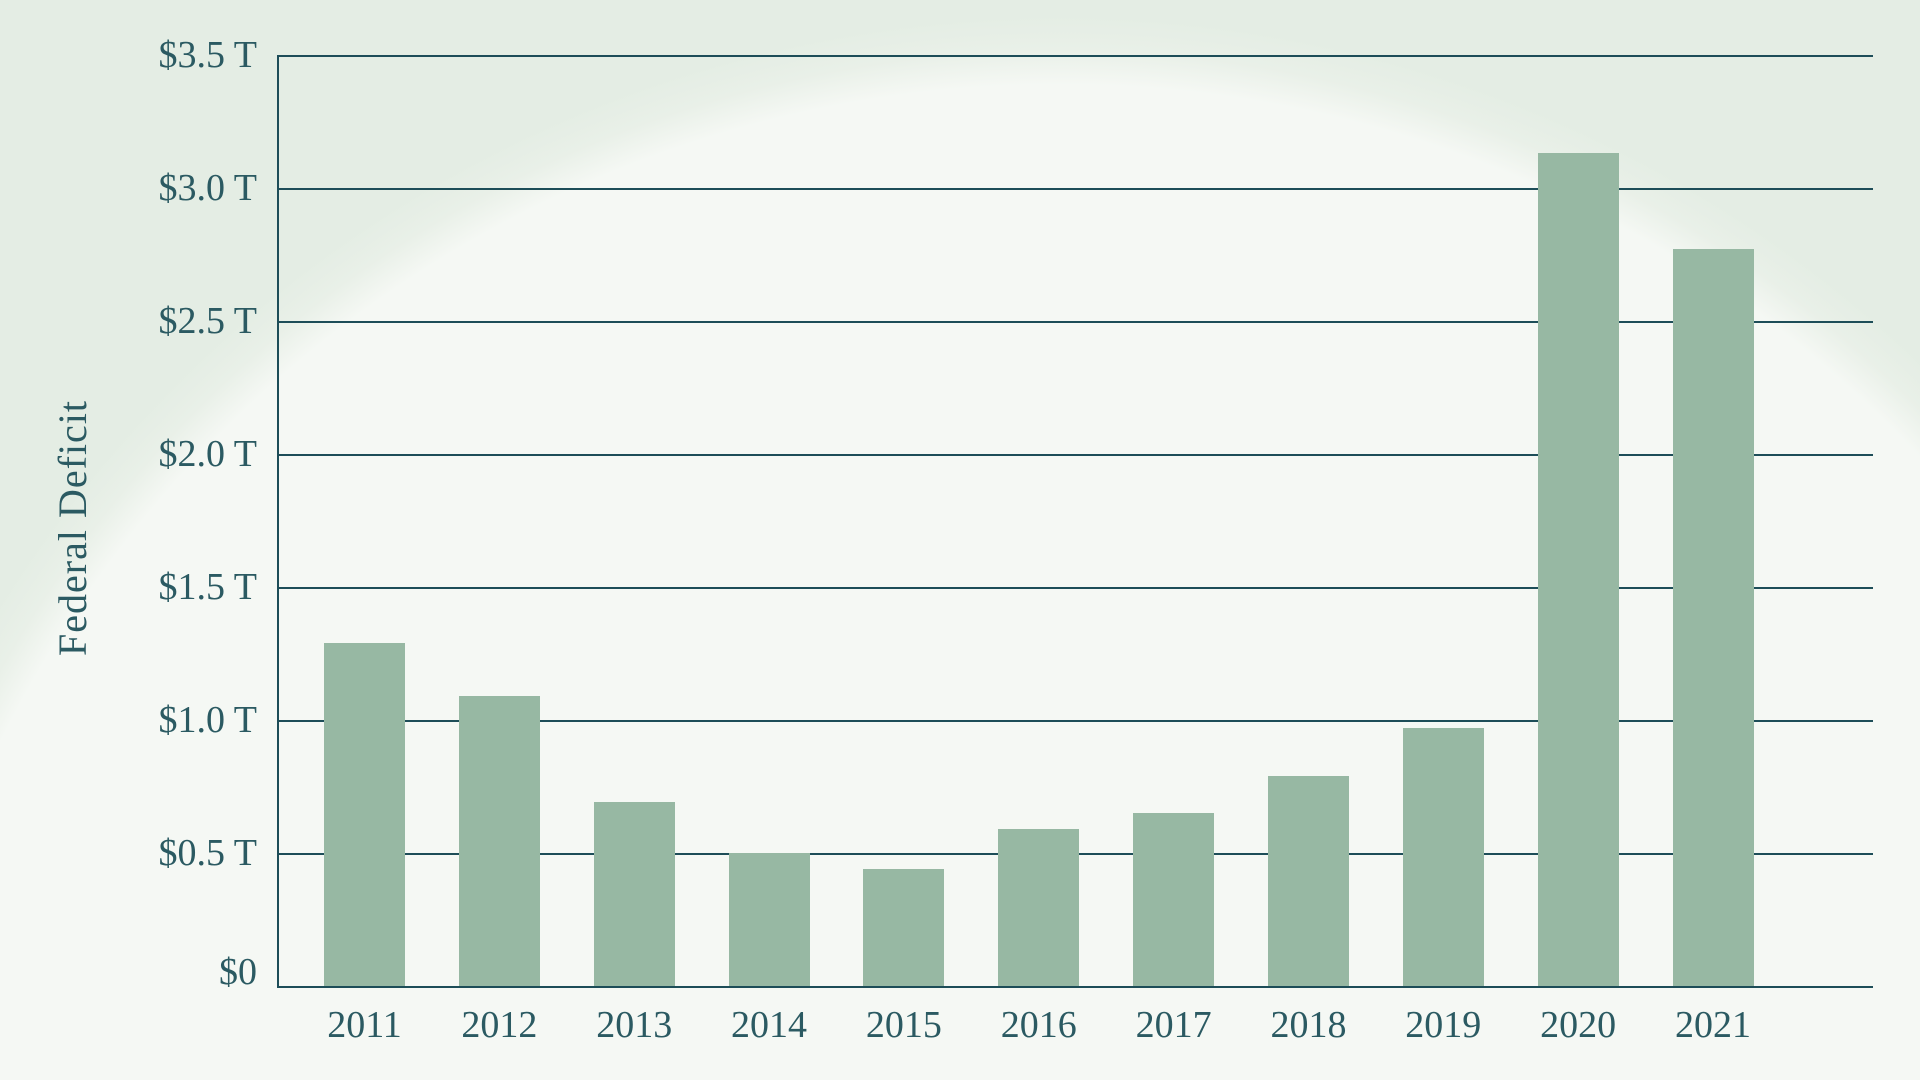  I want to click on y-tick-label: $2.0 T, so click(207, 454).